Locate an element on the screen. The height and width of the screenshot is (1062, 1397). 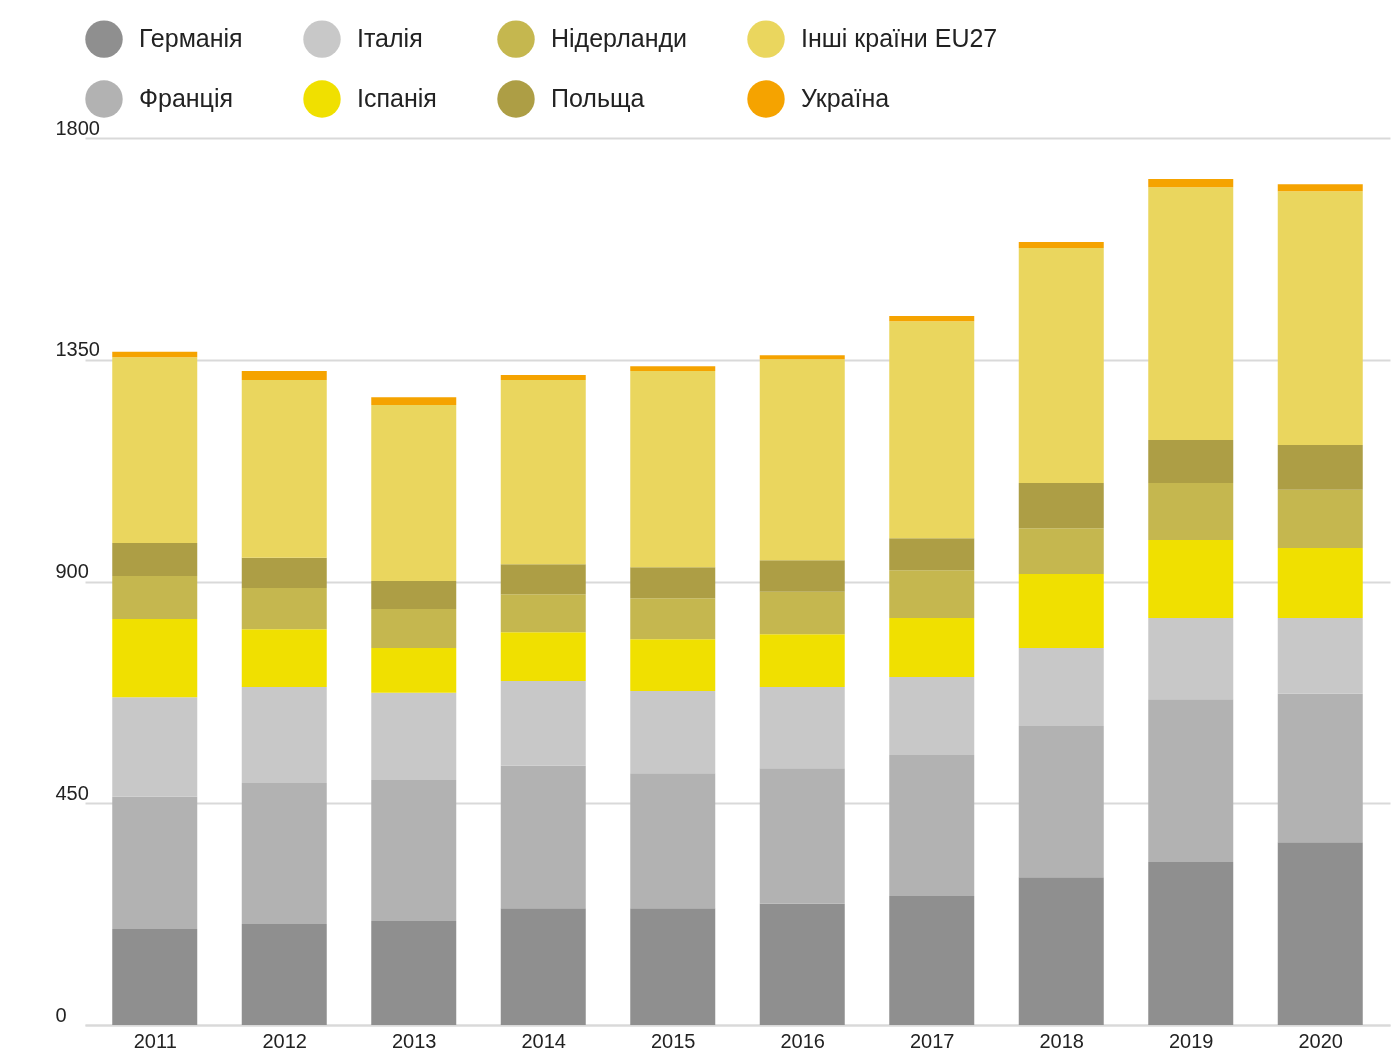
legend-label: Франція is located at coordinates (186, 98).